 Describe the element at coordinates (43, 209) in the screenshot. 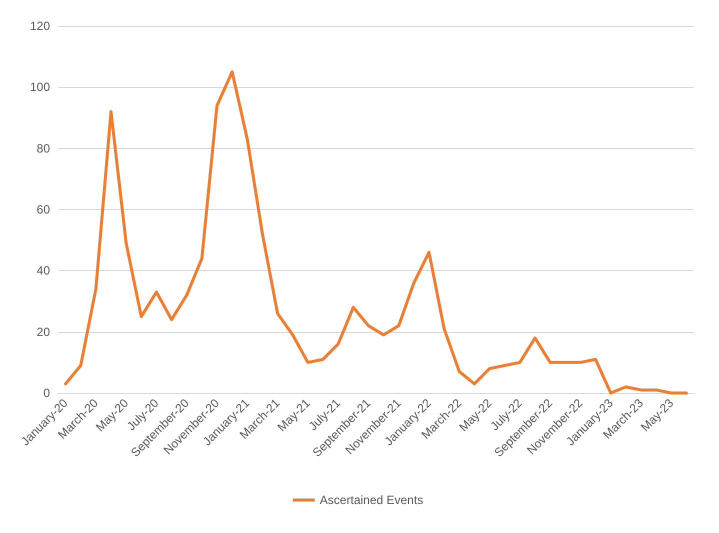

I see `y-tick-label: 60` at that location.